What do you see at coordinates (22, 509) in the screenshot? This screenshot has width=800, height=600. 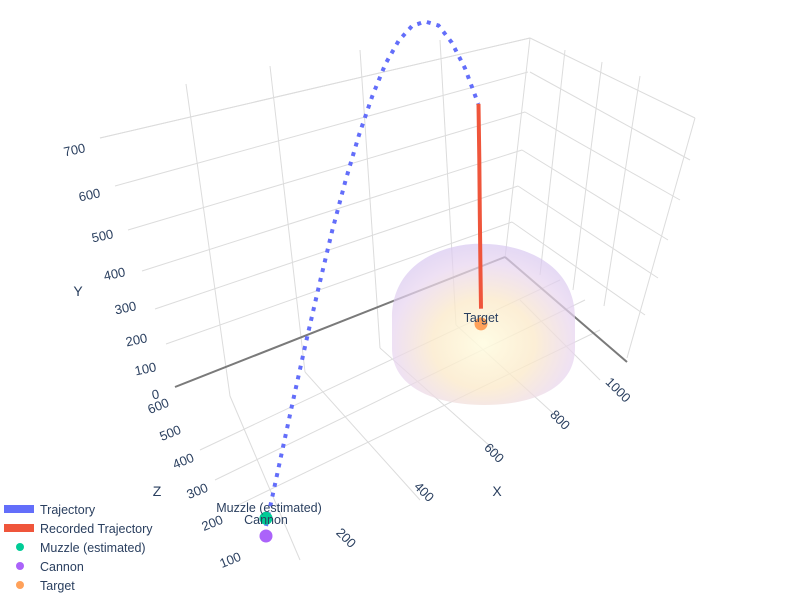 I see `legend-swatch-trajectory` at bounding box center [22, 509].